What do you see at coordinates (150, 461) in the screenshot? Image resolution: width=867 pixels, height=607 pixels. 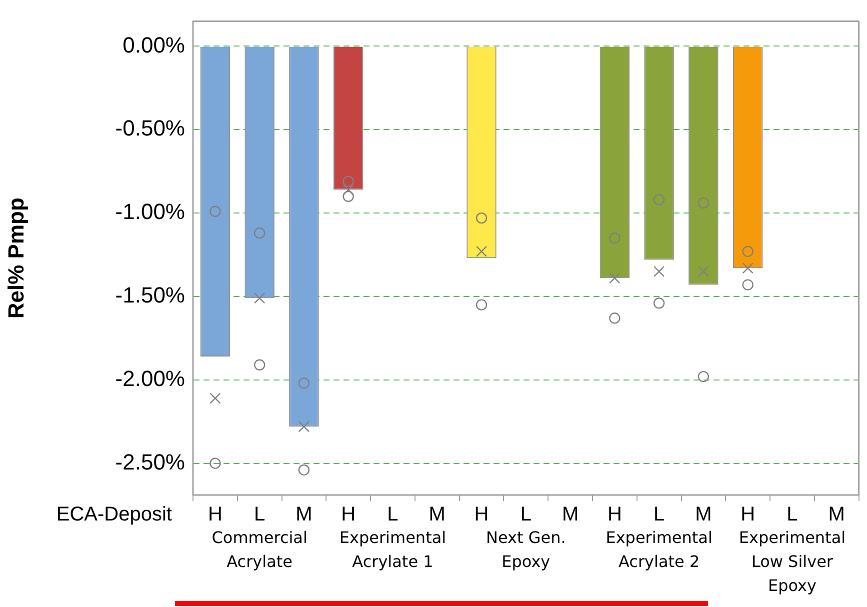 I see `y-tick-label: -2.50%` at bounding box center [150, 461].